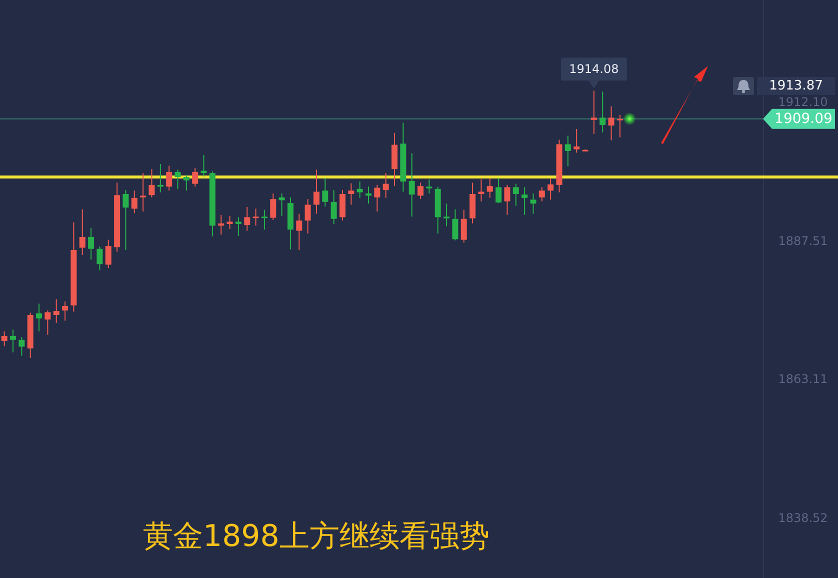 Image resolution: width=838 pixels, height=578 pixels. I want to click on ref-line-label: 1909.09, so click(803, 118).